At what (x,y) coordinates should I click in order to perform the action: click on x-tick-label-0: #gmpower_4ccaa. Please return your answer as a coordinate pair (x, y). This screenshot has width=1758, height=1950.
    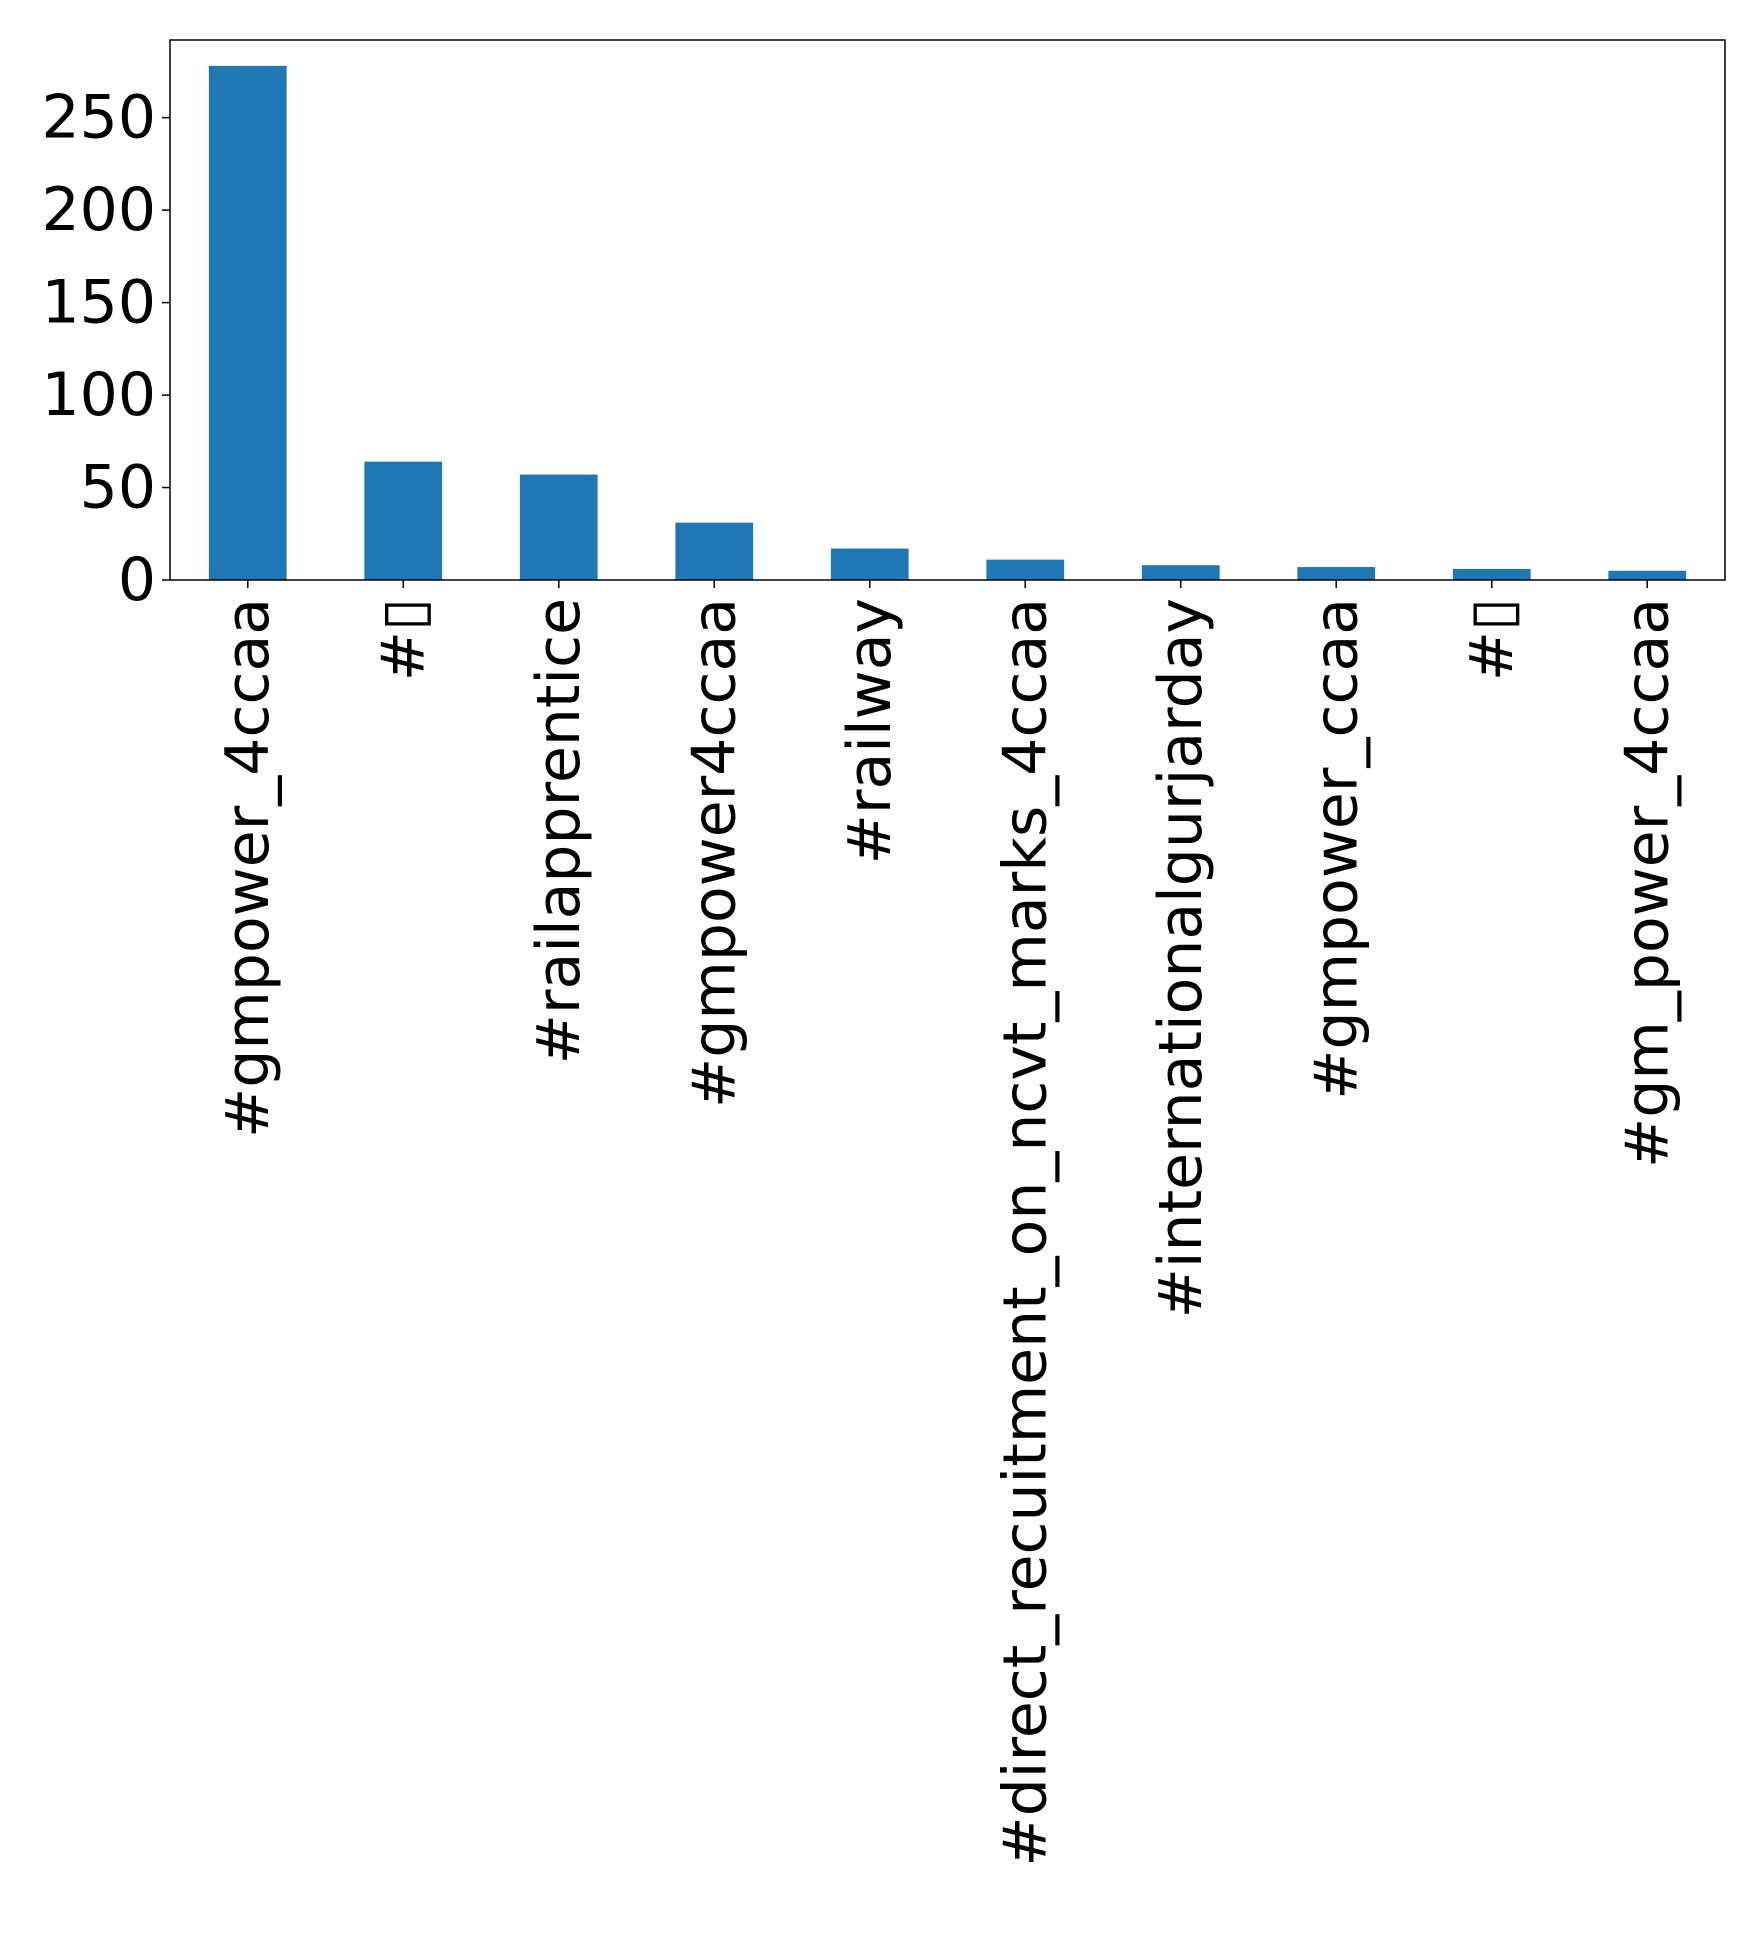
    Looking at the image, I should click on (248, 868).